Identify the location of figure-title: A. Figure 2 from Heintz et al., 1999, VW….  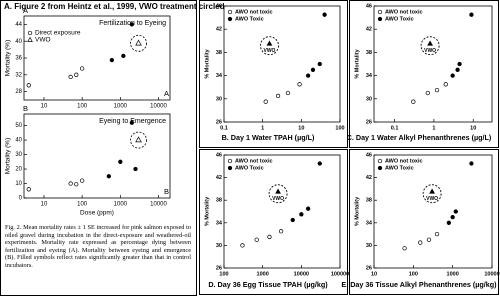
(114, 6).